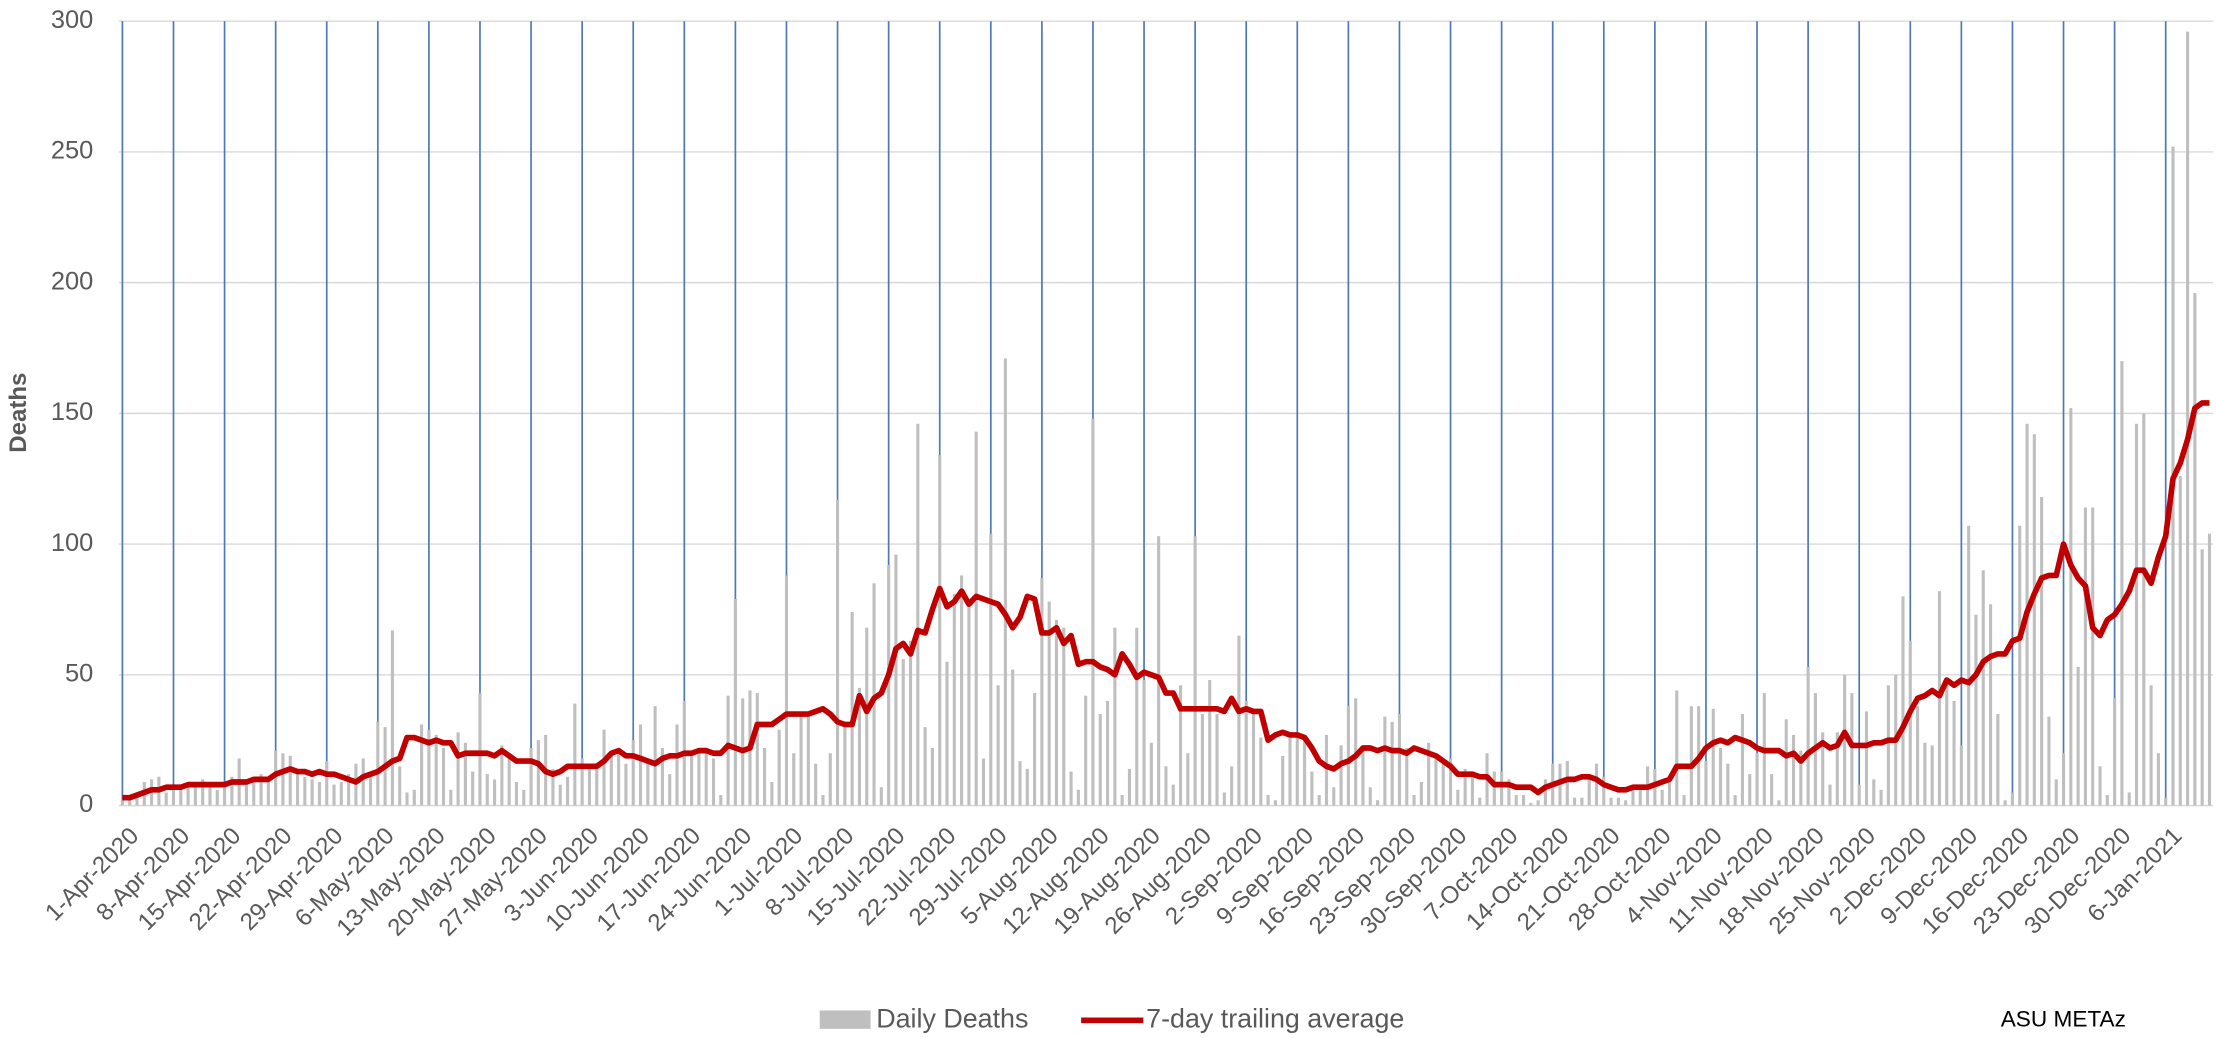 Image resolution: width=2216 pixels, height=1038 pixels. What do you see at coordinates (18, 413) in the screenshot?
I see `y-axis-label: Deaths` at bounding box center [18, 413].